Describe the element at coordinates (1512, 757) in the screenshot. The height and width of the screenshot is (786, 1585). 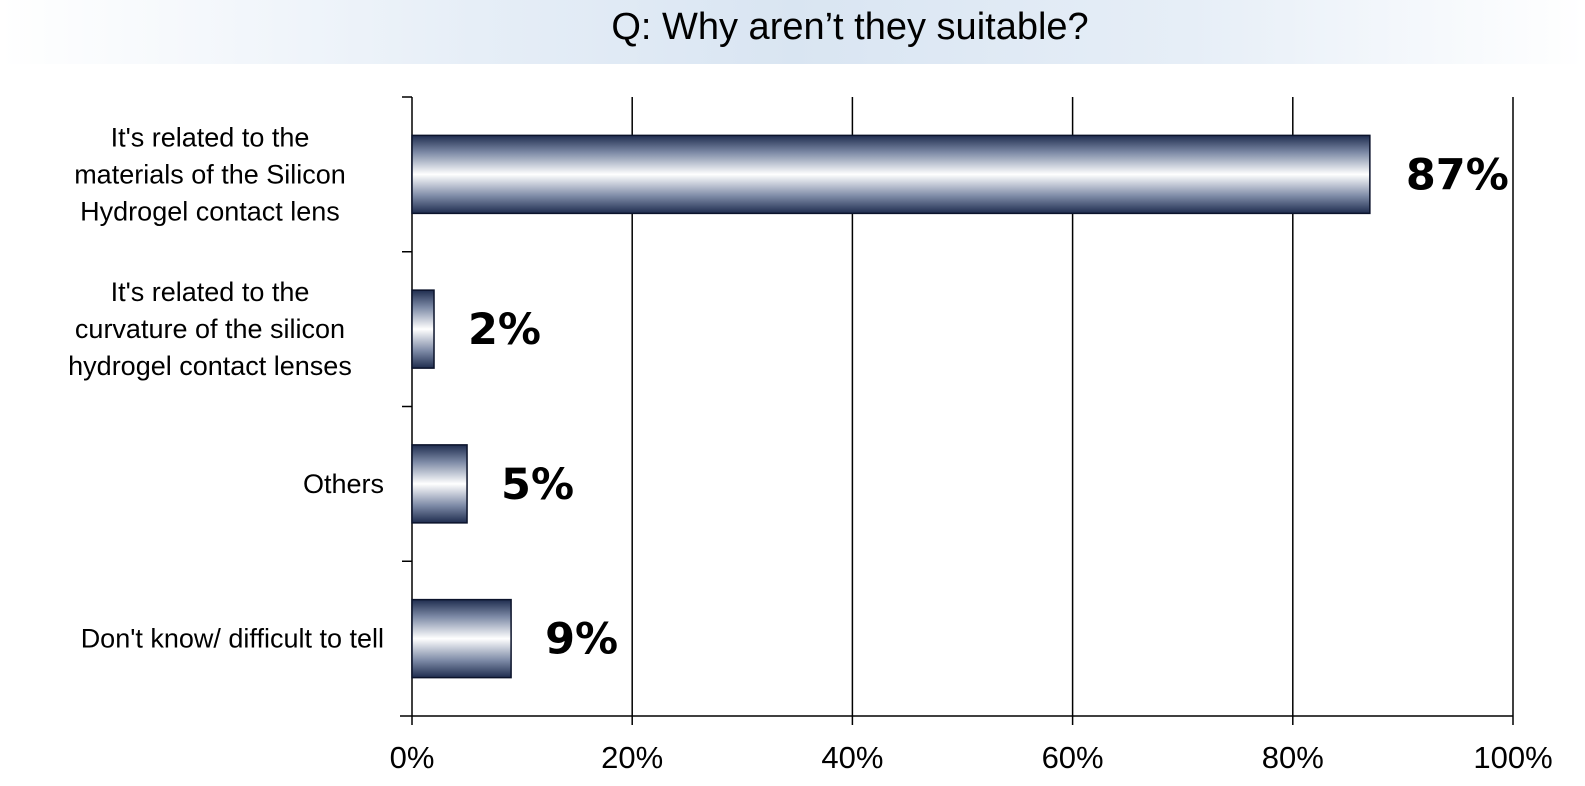
I see `x-tick-label: 100%` at that location.